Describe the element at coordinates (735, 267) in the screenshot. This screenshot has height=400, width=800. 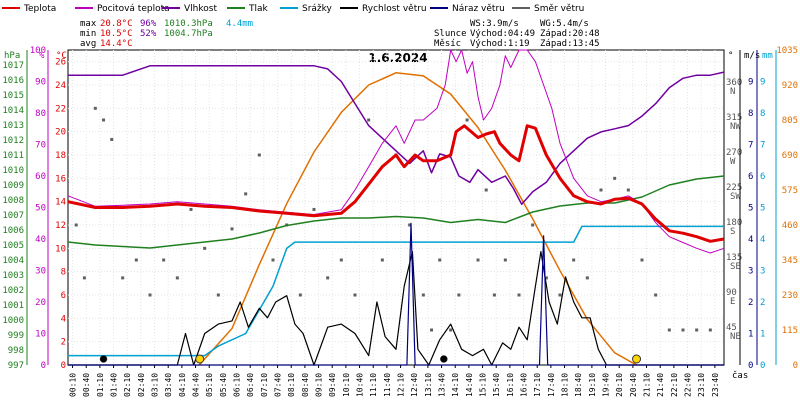
I see `dir-tick-name: SE` at that location.